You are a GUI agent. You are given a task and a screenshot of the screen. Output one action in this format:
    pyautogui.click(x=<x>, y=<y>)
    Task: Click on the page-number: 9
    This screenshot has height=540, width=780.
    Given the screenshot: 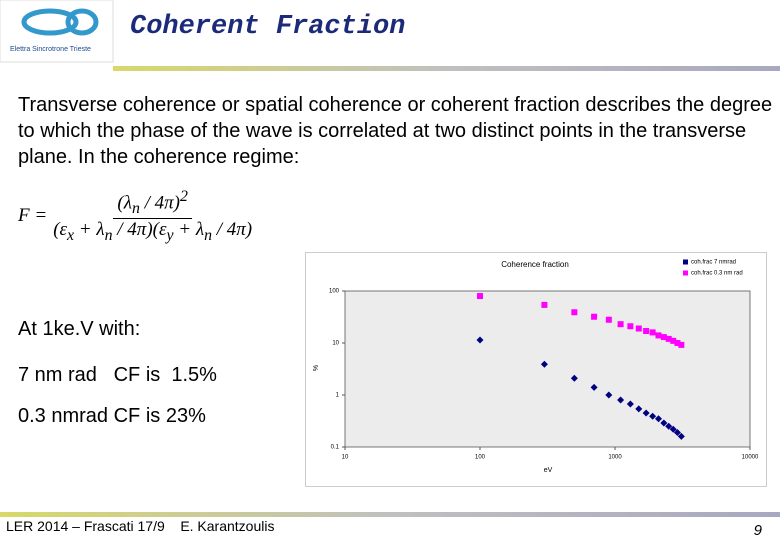 What is the action you would take?
    pyautogui.click(x=757, y=530)
    